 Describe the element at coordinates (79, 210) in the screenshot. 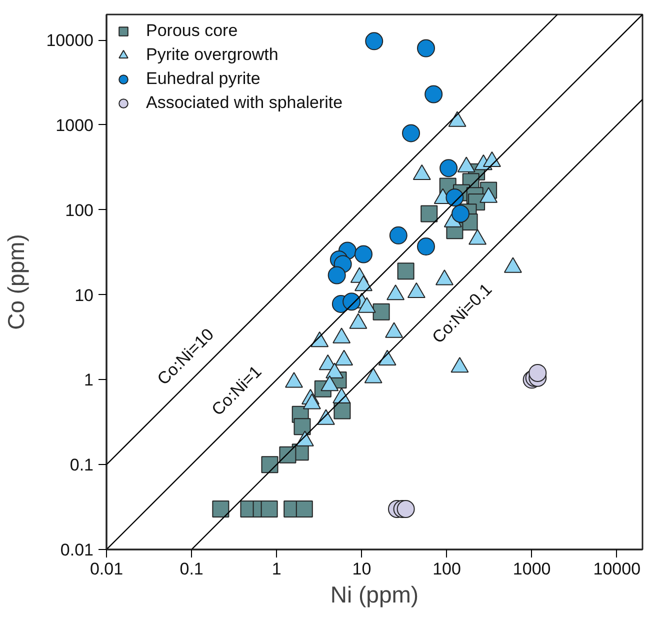

I see `y-tick-label: 100` at that location.